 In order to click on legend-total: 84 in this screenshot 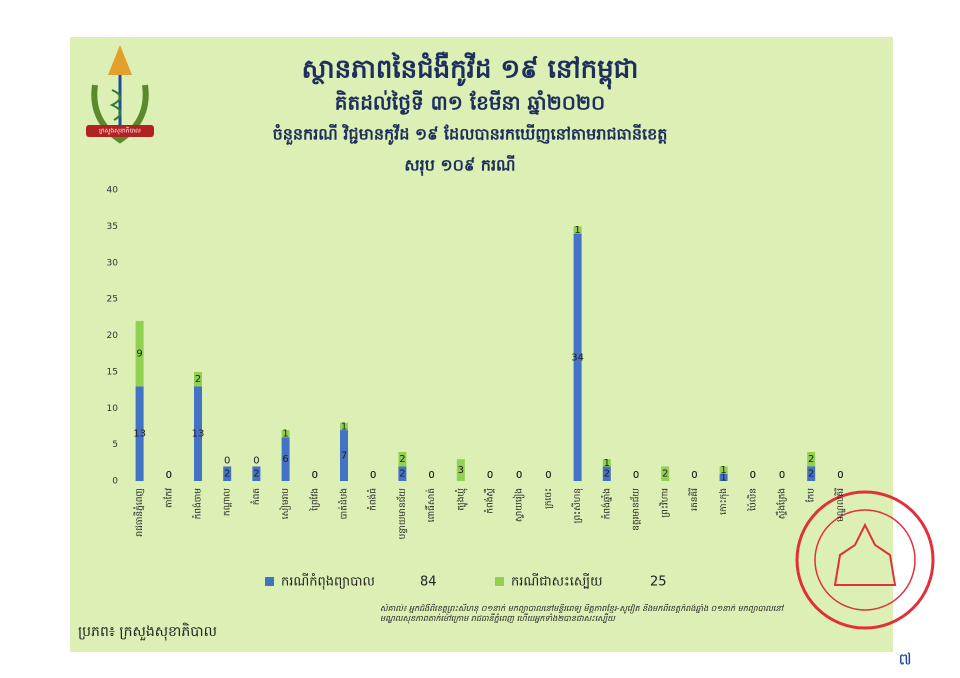, I will do `click(428, 582)`.